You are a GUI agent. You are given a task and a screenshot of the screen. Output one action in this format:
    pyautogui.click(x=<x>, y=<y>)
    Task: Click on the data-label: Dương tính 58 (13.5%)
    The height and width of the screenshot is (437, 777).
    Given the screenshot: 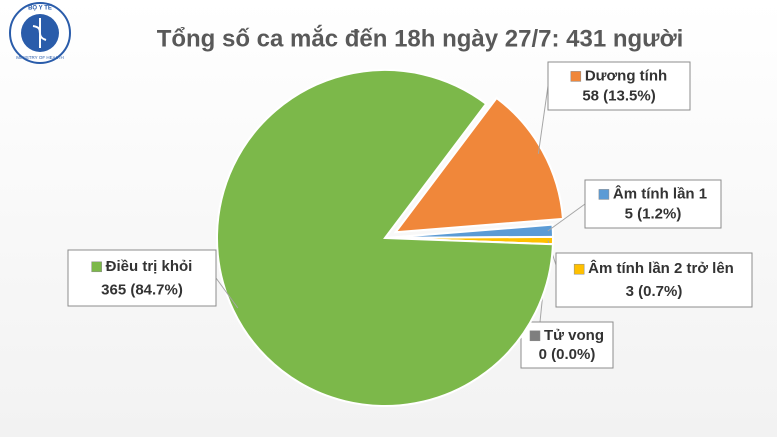 What is the action you would take?
    pyautogui.click(x=618, y=86)
    